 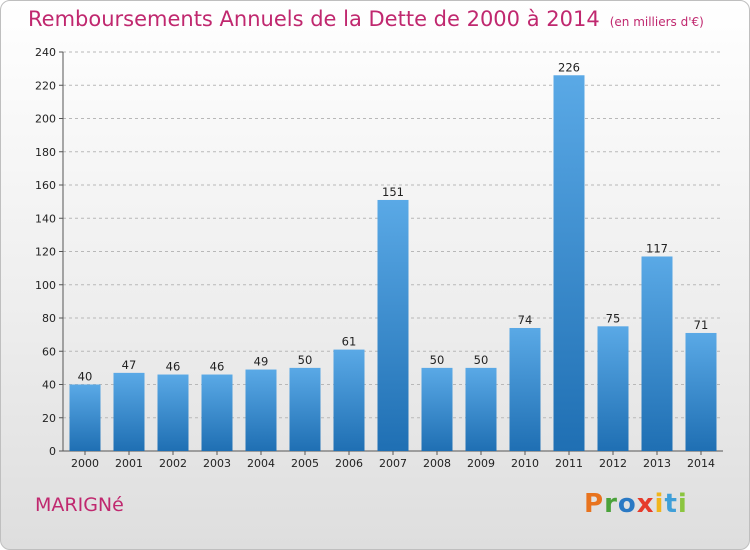 I want to click on bar-2010, so click(x=525, y=389).